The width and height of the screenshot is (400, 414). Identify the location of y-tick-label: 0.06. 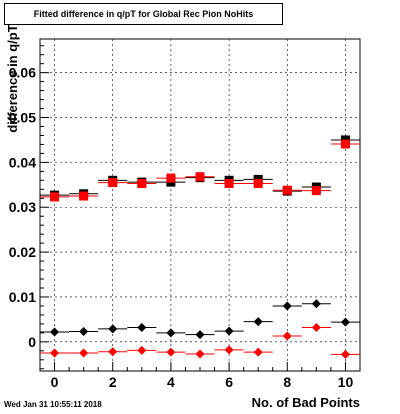
(22, 73).